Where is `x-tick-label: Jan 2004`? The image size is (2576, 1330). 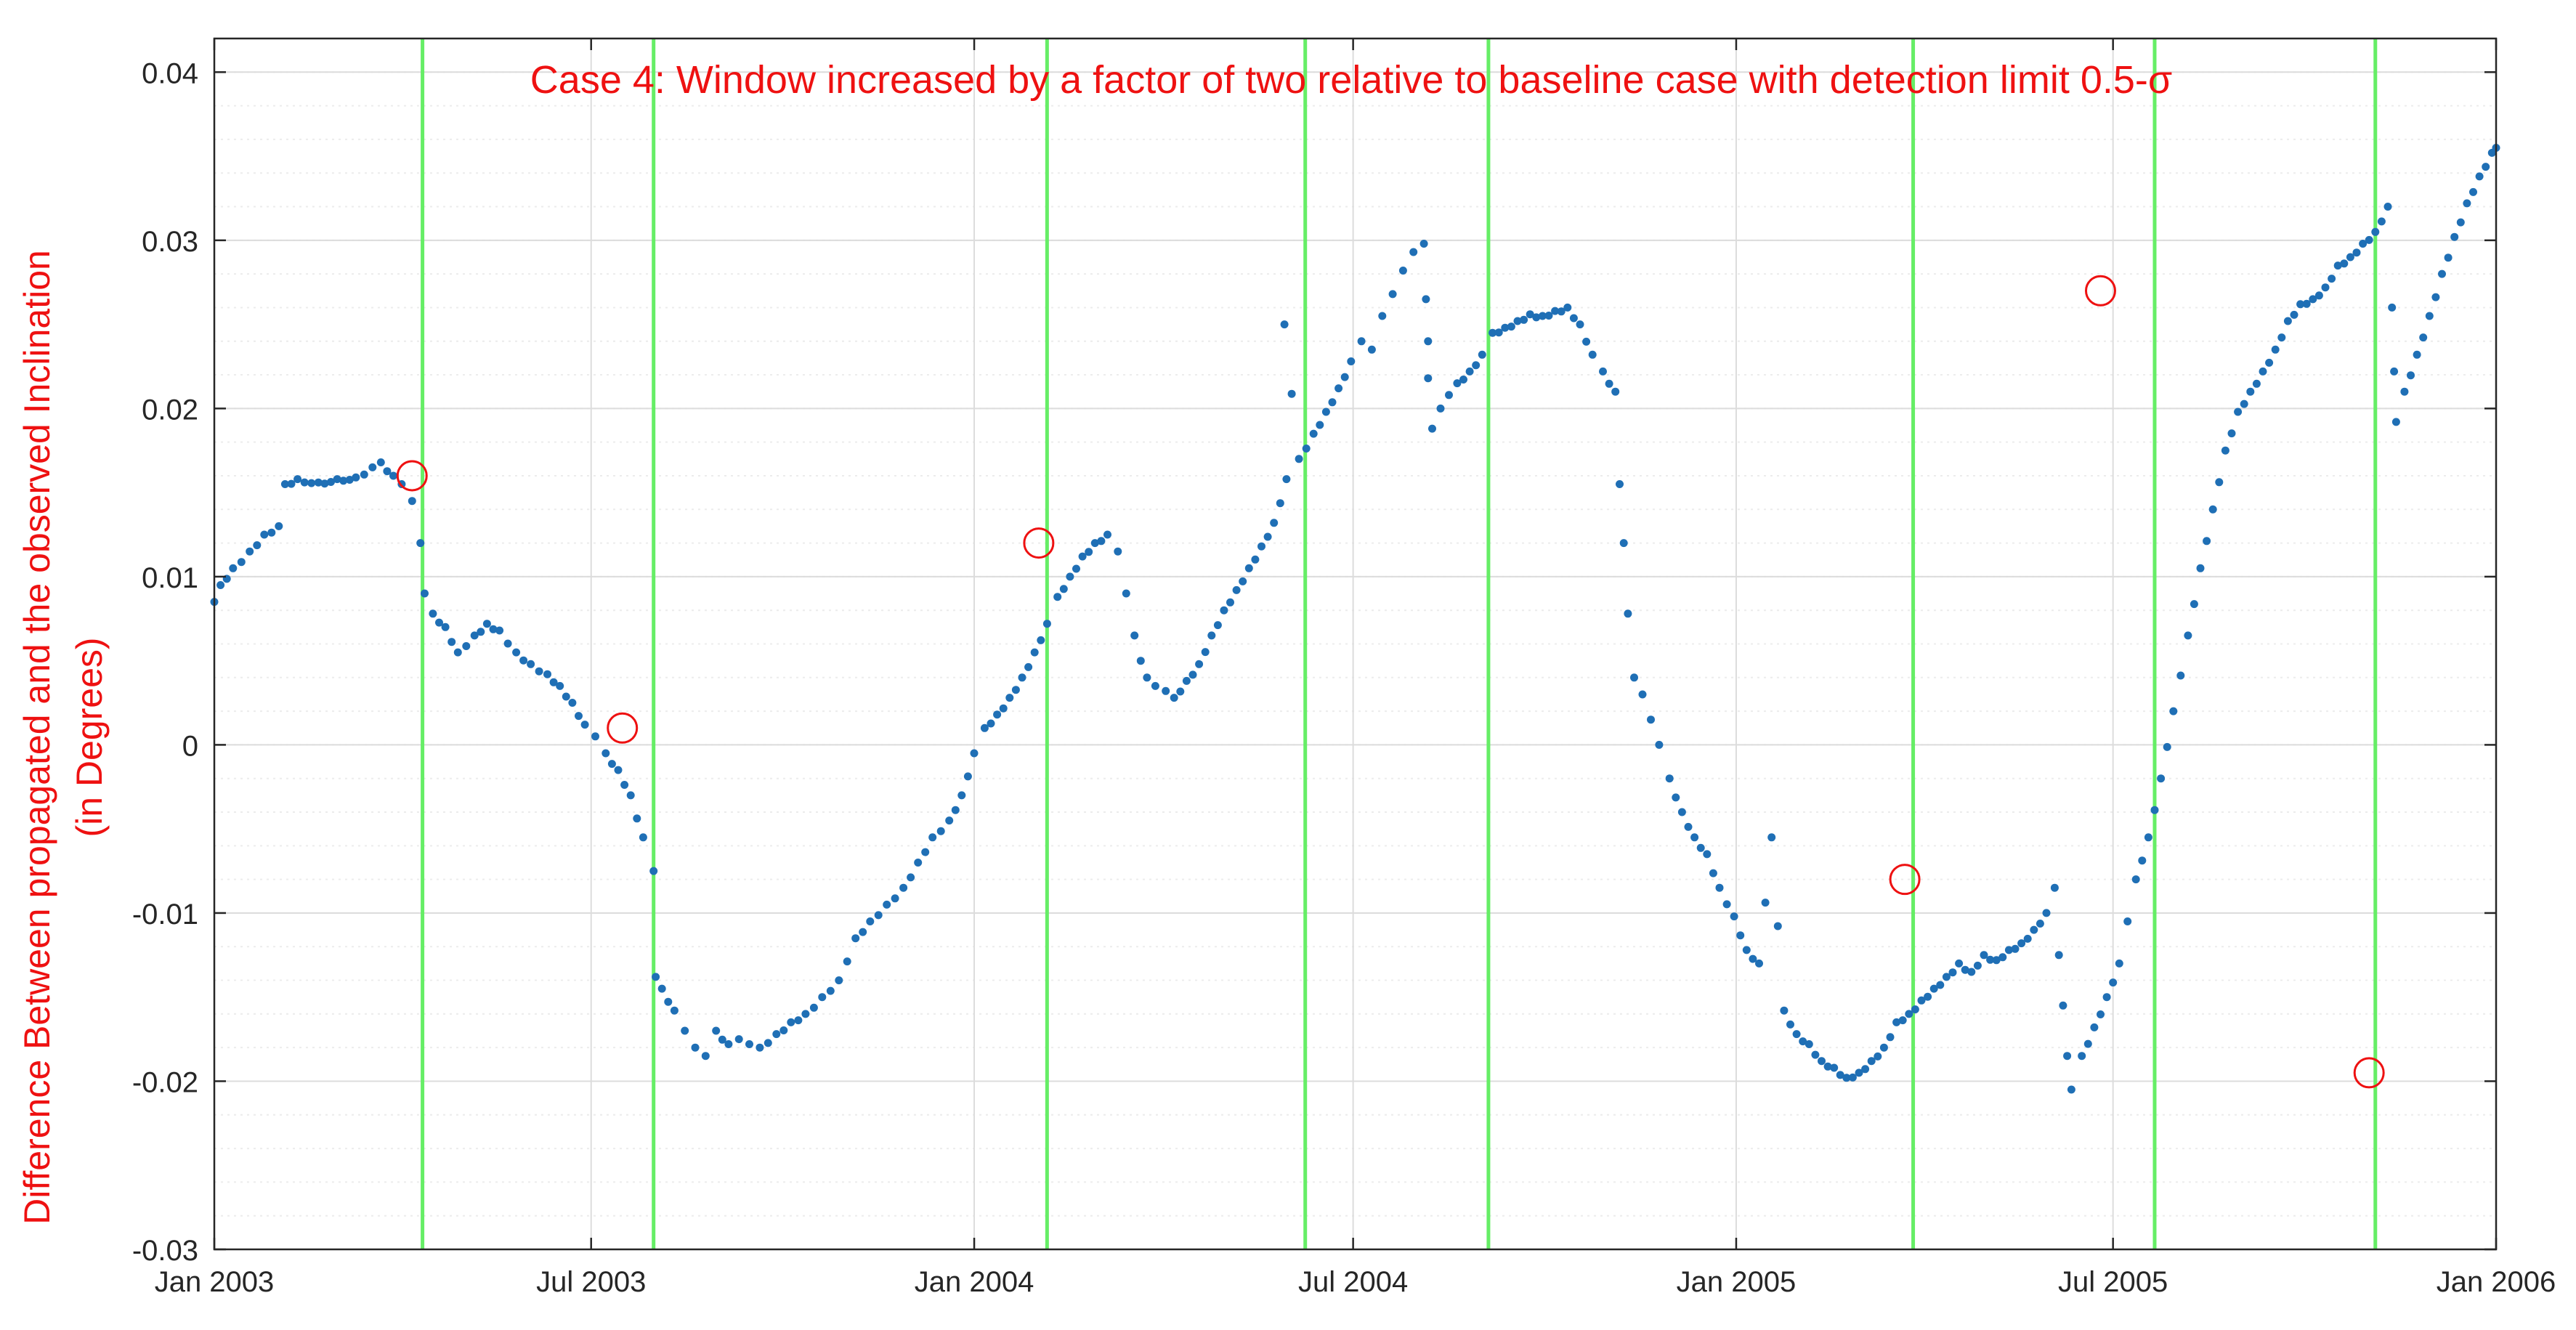 x-tick-label: Jan 2004 is located at coordinates (975, 1282).